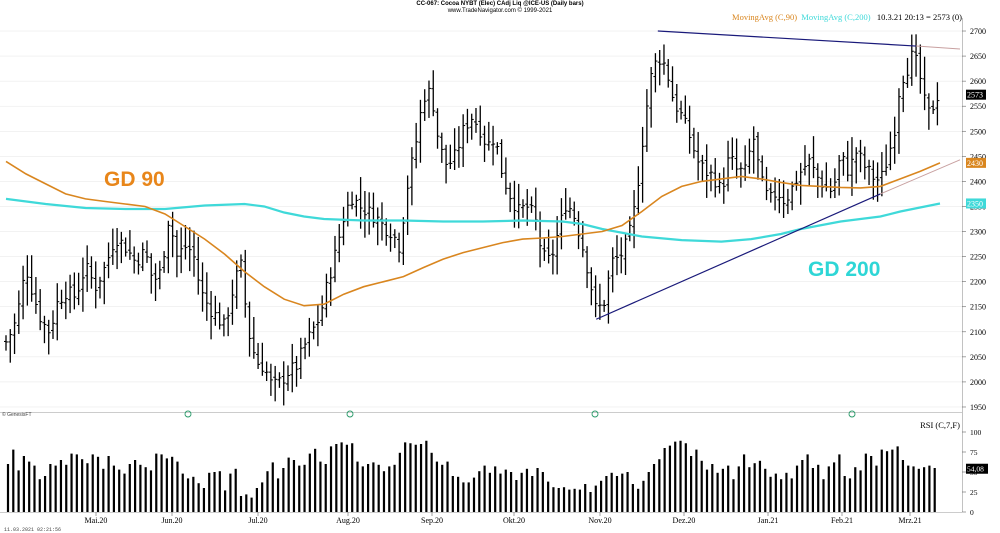  Describe the element at coordinates (787, 38) in the screenshot. I see `trend-line` at that location.